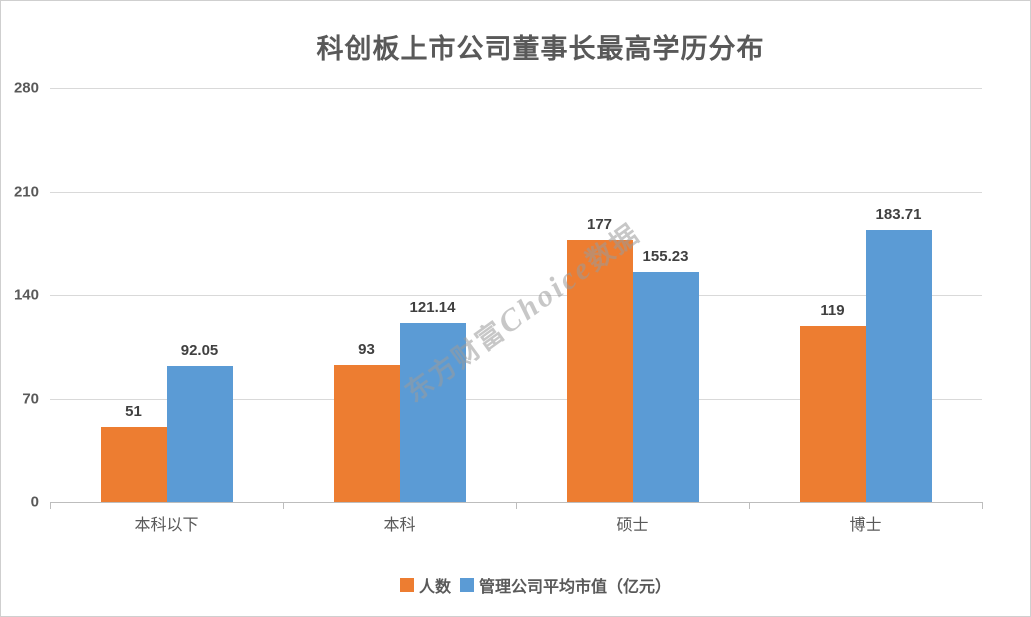  Describe the element at coordinates (133, 452) in the screenshot. I see `bar-人数-本科以下: 51` at that location.